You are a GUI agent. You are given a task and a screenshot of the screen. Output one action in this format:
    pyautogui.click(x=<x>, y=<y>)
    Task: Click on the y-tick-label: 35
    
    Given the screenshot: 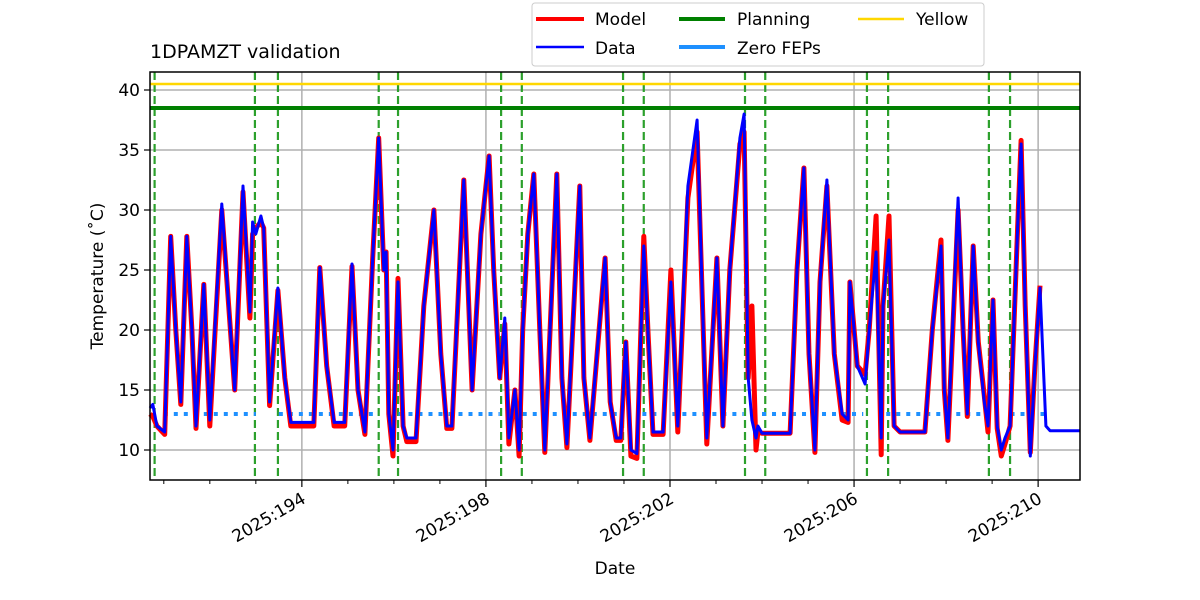 What is the action you would take?
    pyautogui.click(x=129, y=151)
    